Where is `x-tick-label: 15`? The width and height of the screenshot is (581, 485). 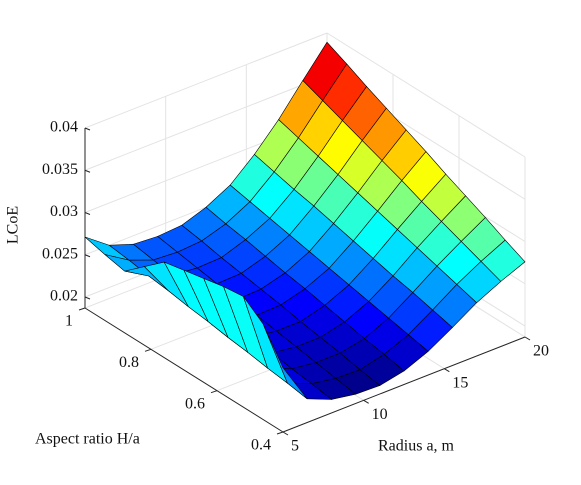 x-tick-label: 15 is located at coordinates (460, 382).